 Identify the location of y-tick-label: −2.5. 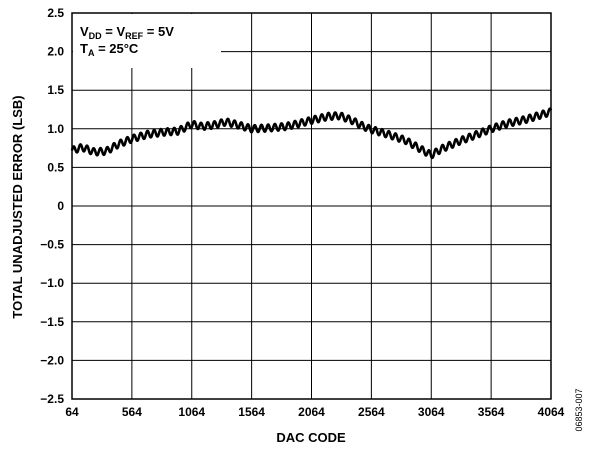
(52, 399).